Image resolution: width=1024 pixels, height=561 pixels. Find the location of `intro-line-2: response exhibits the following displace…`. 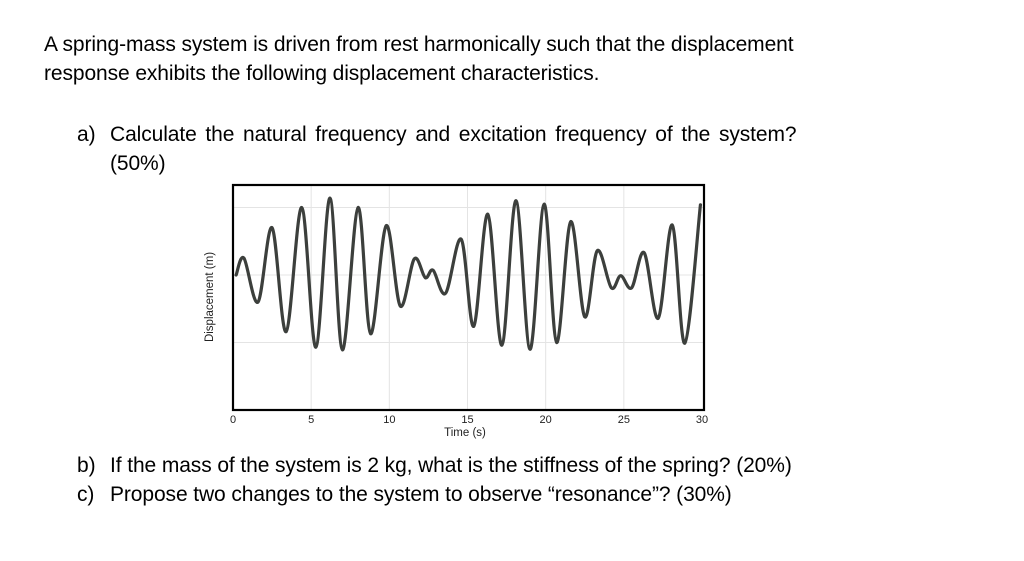

intro-line-2: response exhibits the following displace… is located at coordinates (322, 73).